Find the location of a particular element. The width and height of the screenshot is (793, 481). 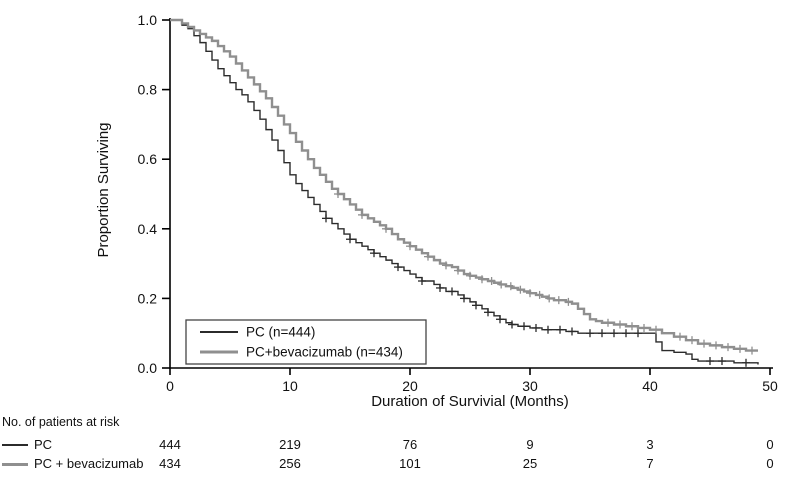

x-axis-label: Duration of Survivial (Months) is located at coordinates (470, 401).